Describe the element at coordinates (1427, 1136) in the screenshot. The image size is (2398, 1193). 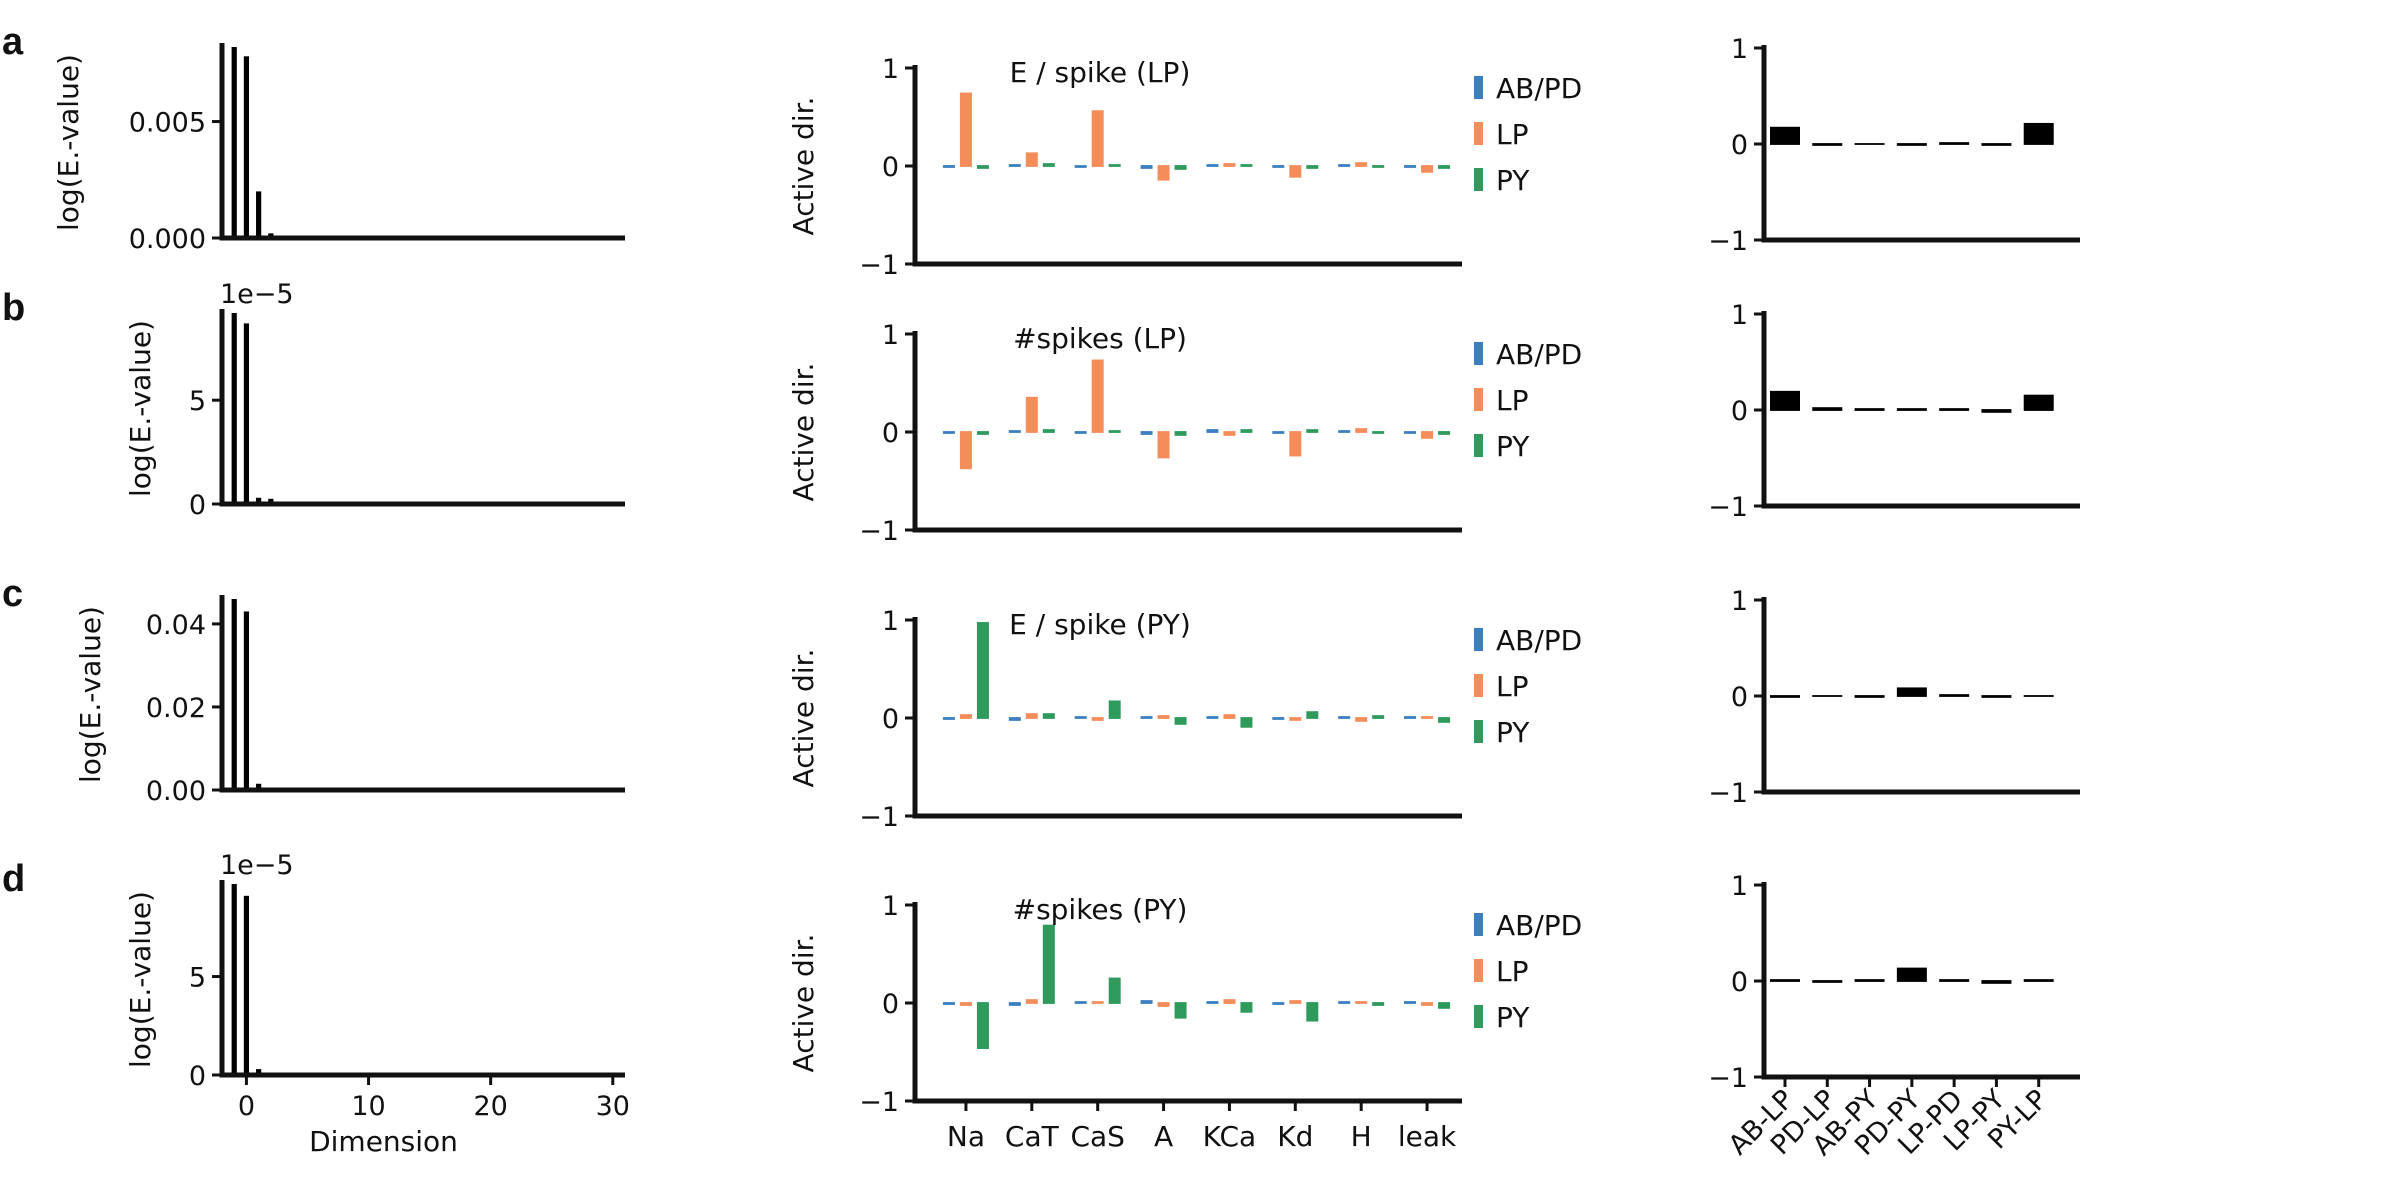
I see `active-x-tick-label: leak` at that location.